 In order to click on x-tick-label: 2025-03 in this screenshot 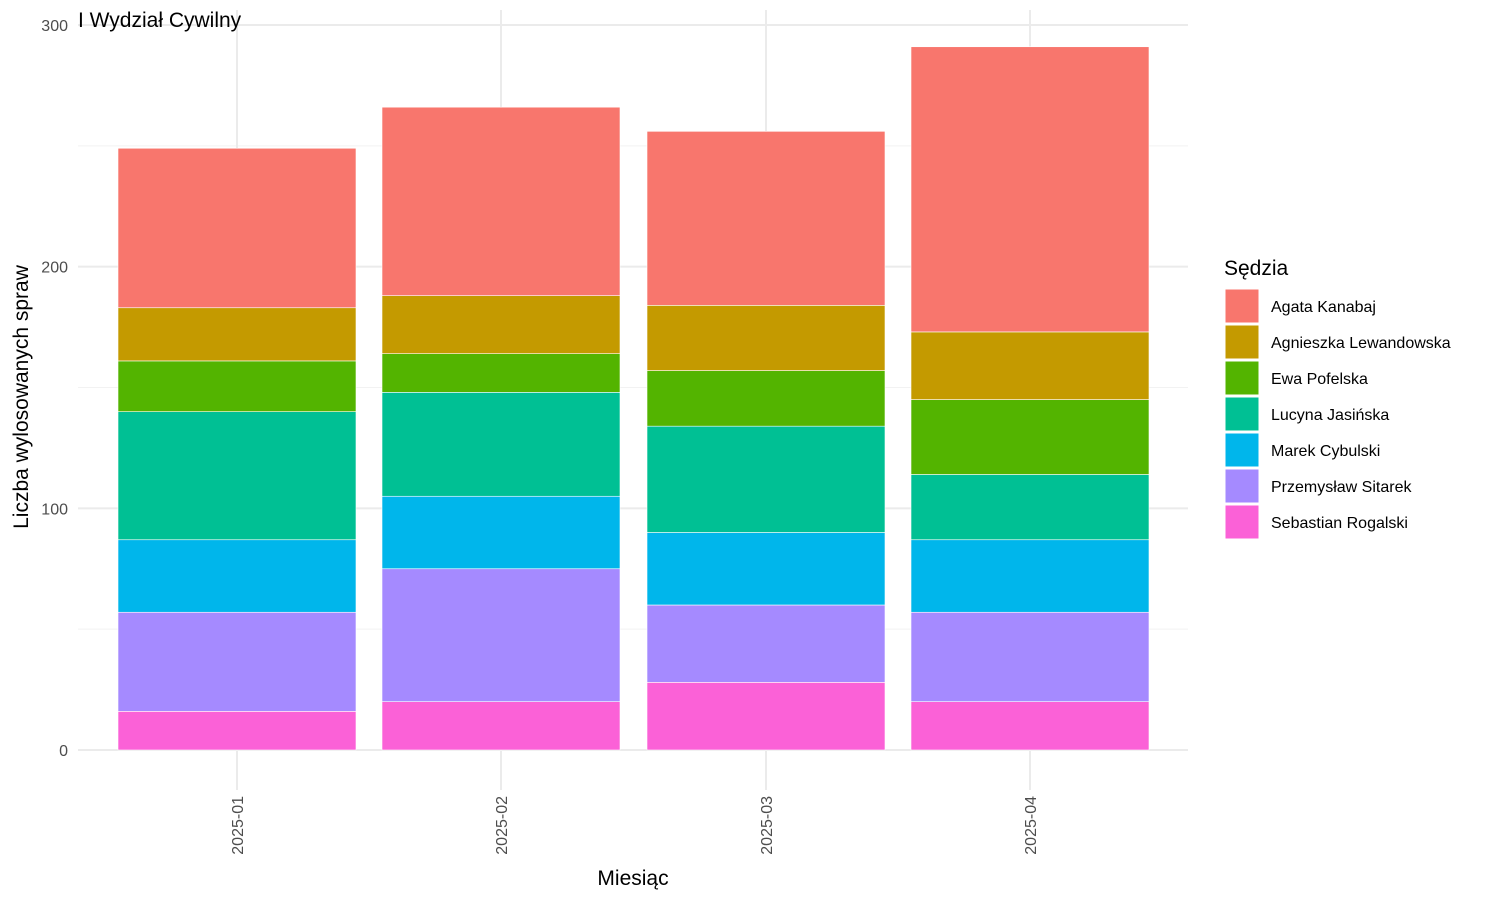, I will do `click(767, 825)`.